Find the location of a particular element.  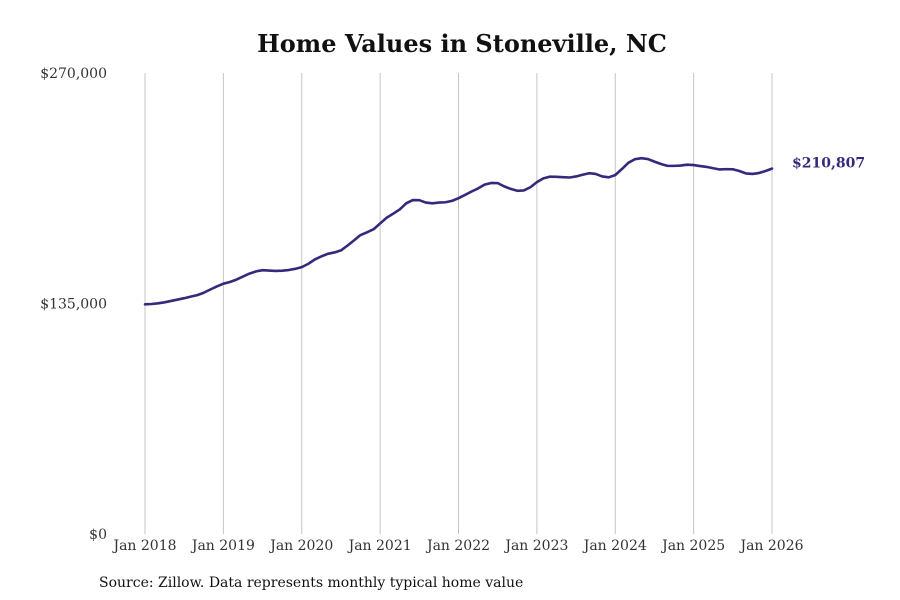

series-end-label: $210,807 is located at coordinates (828, 164).